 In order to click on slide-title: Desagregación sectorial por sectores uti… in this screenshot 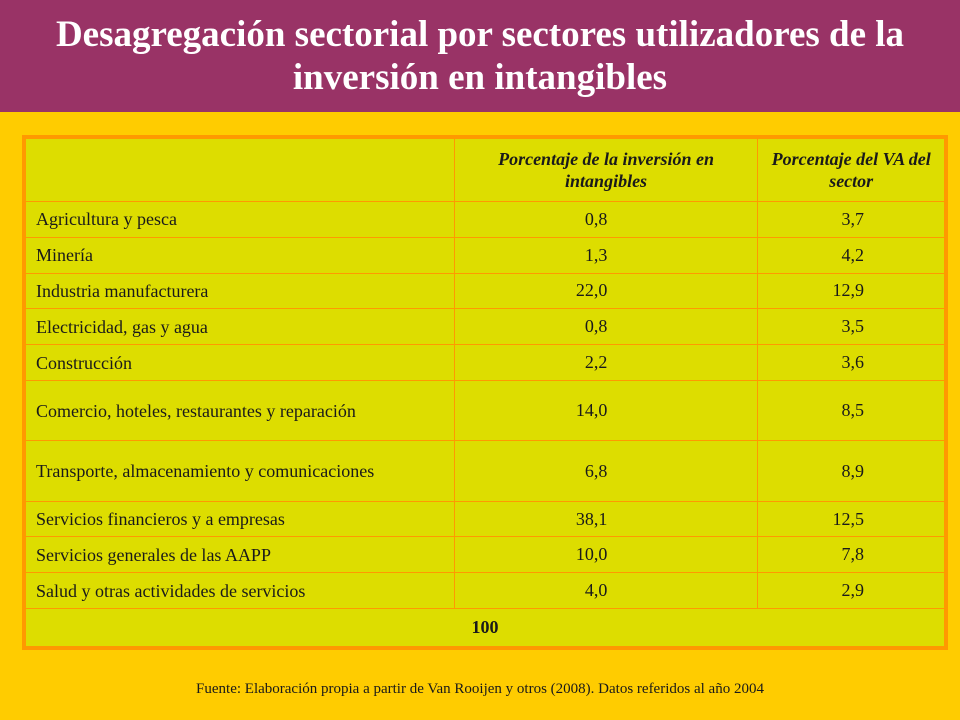, I will do `click(480, 56)`.